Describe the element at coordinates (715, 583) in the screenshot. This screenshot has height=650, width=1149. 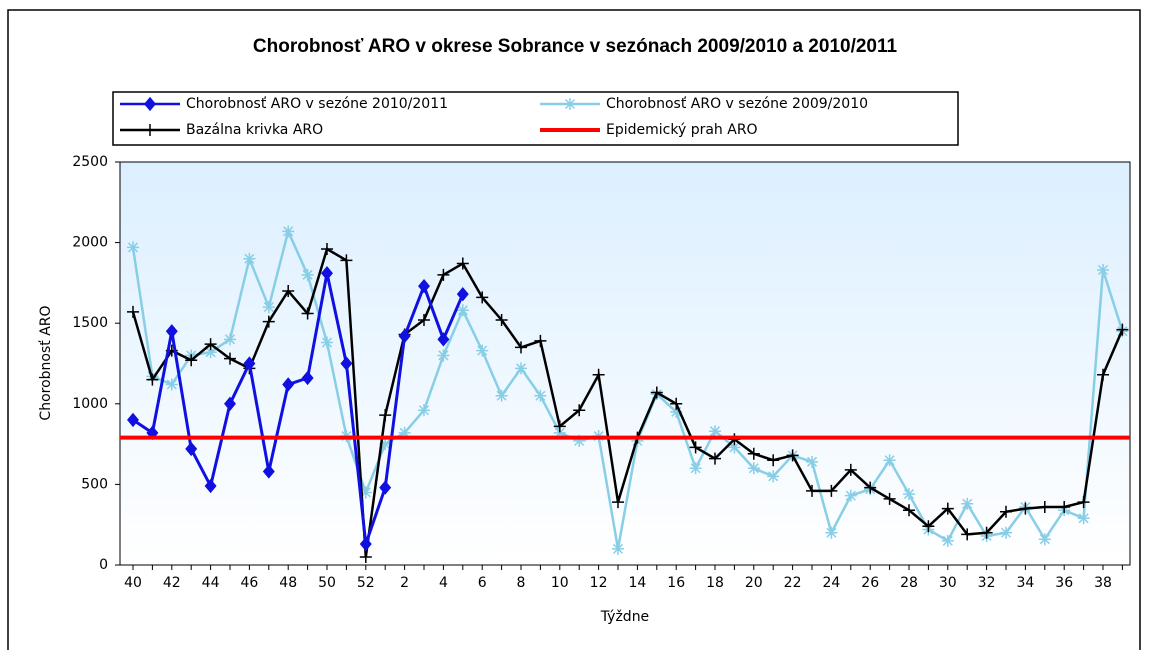
I see `x-tick-label: 18` at that location.